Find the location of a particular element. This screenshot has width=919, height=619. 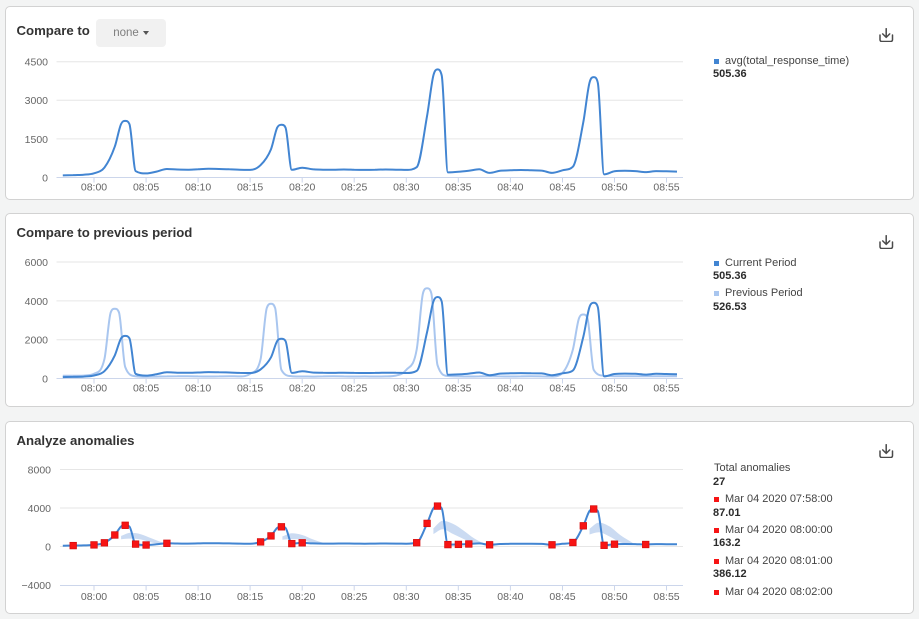

svg-text: 3000 is located at coordinates (37, 101).